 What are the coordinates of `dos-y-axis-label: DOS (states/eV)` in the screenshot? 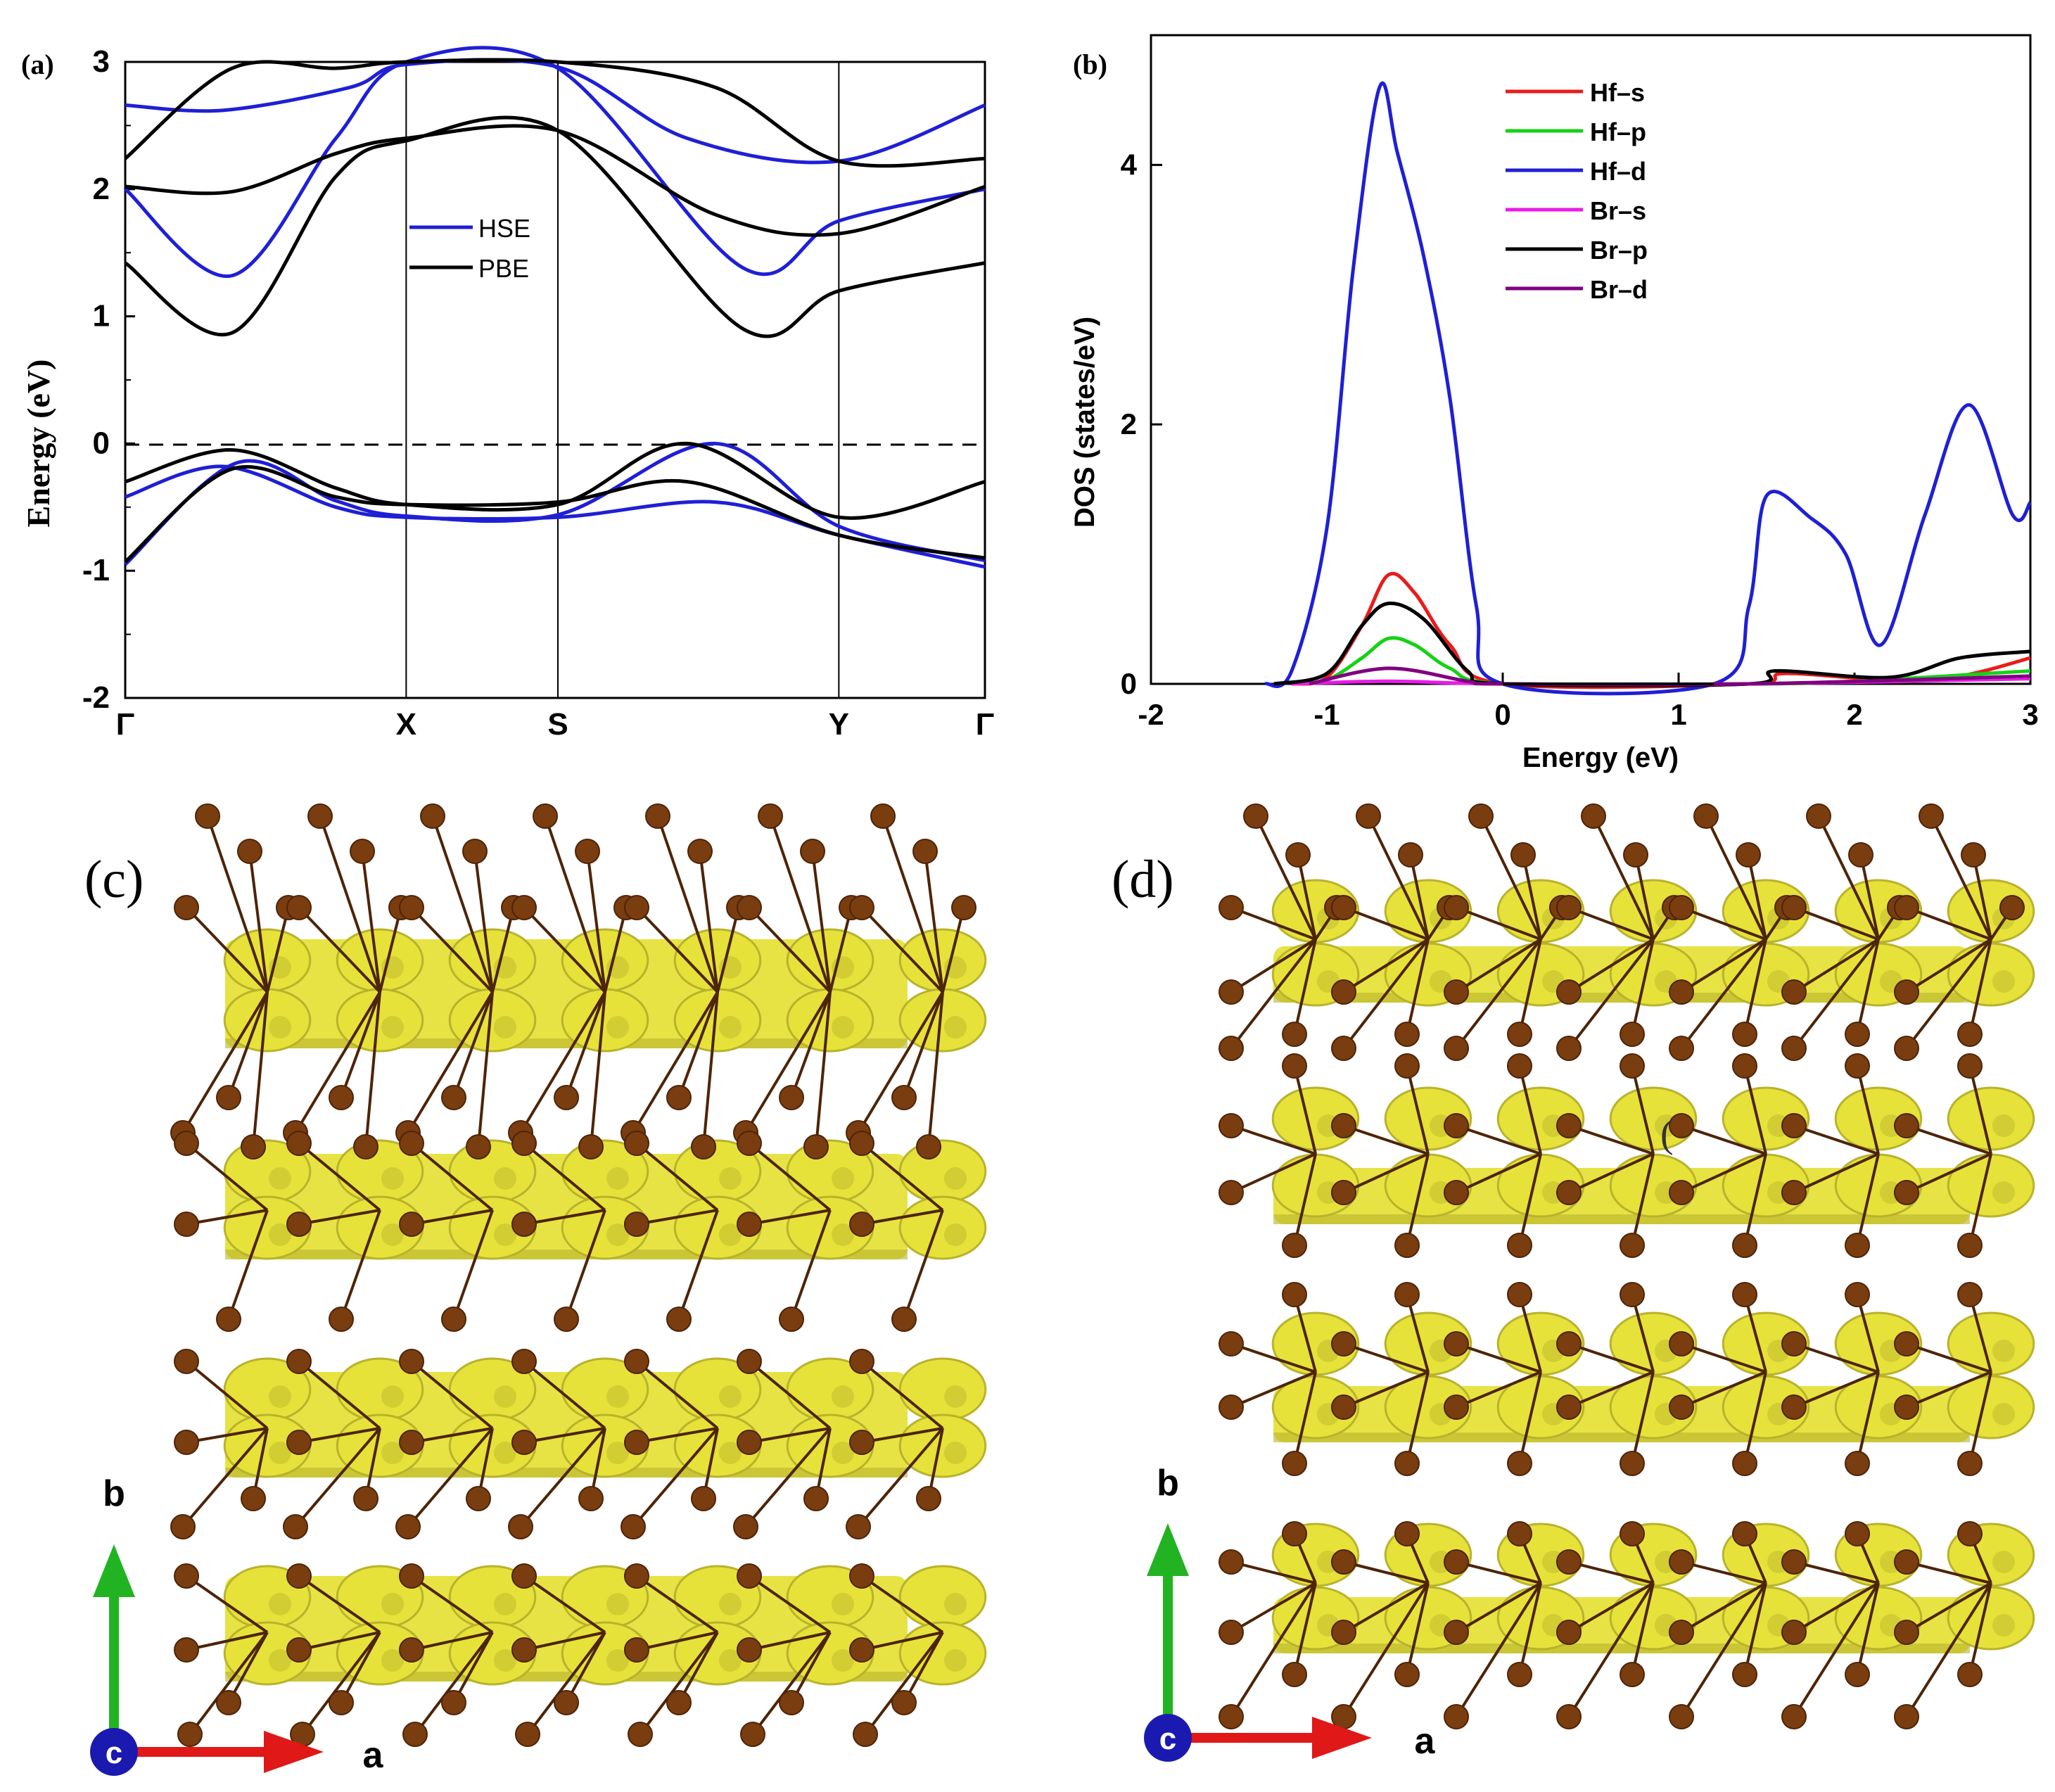 It's located at (1084, 422).